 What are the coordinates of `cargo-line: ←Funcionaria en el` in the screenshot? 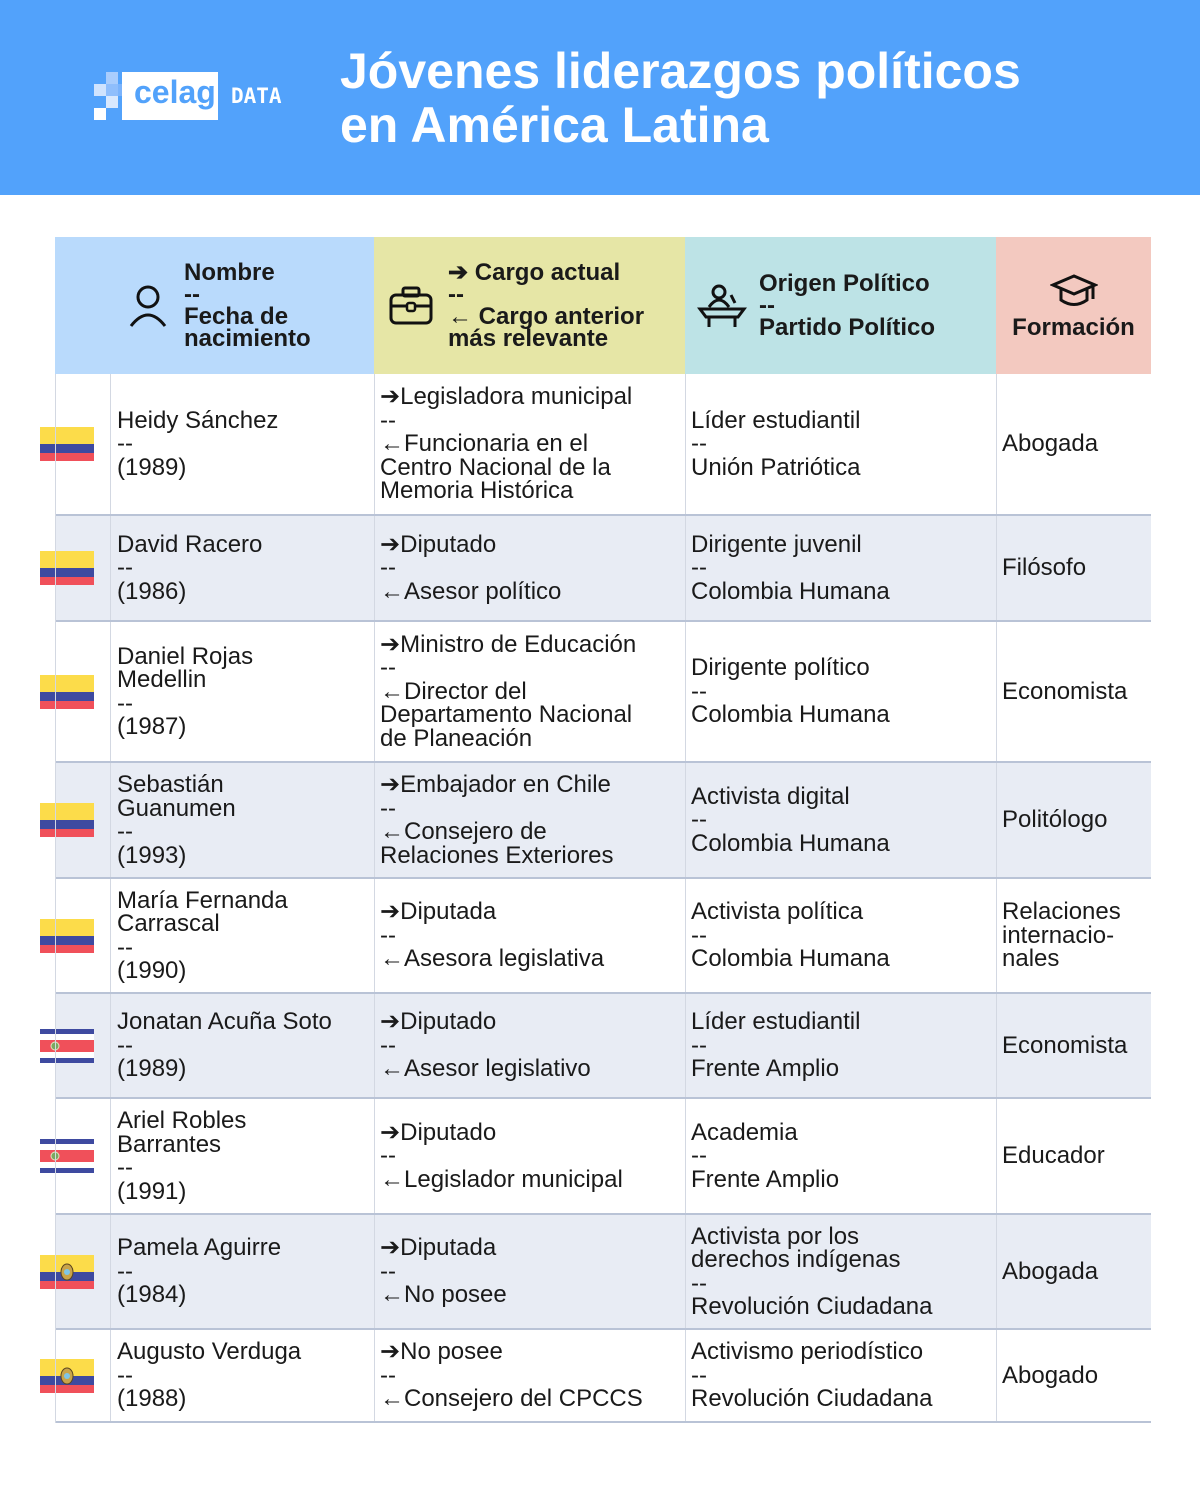 It's located at (484, 444).